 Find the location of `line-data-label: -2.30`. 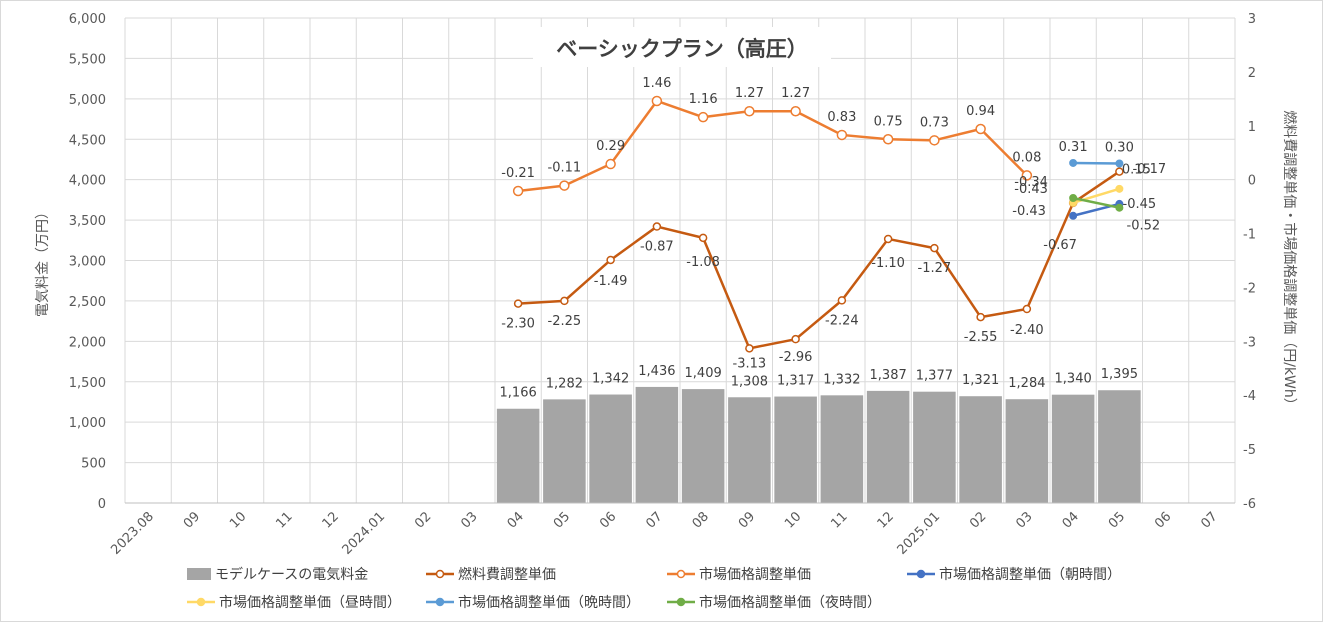

line-data-label: -2.30 is located at coordinates (518, 324).